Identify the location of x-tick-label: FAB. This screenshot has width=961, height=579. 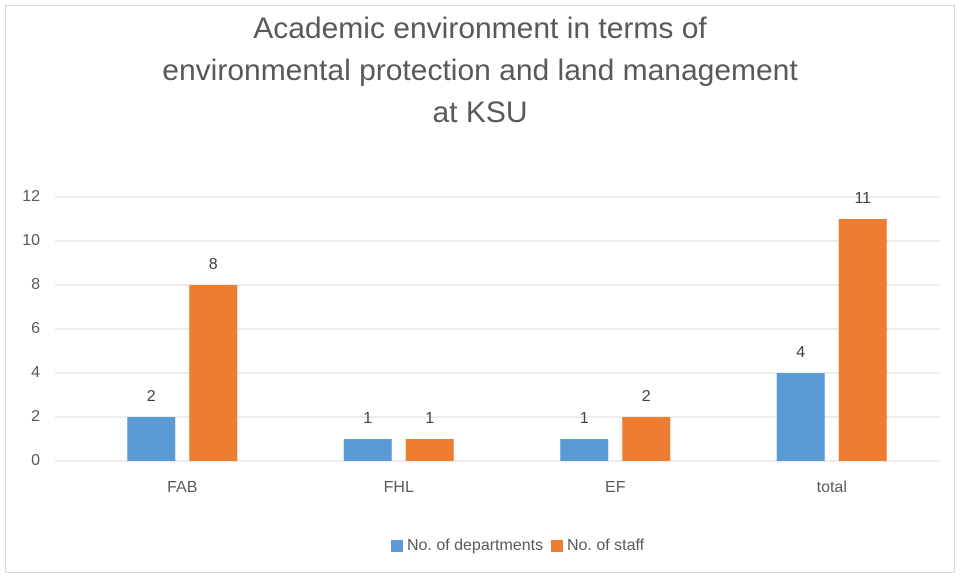
(182, 487).